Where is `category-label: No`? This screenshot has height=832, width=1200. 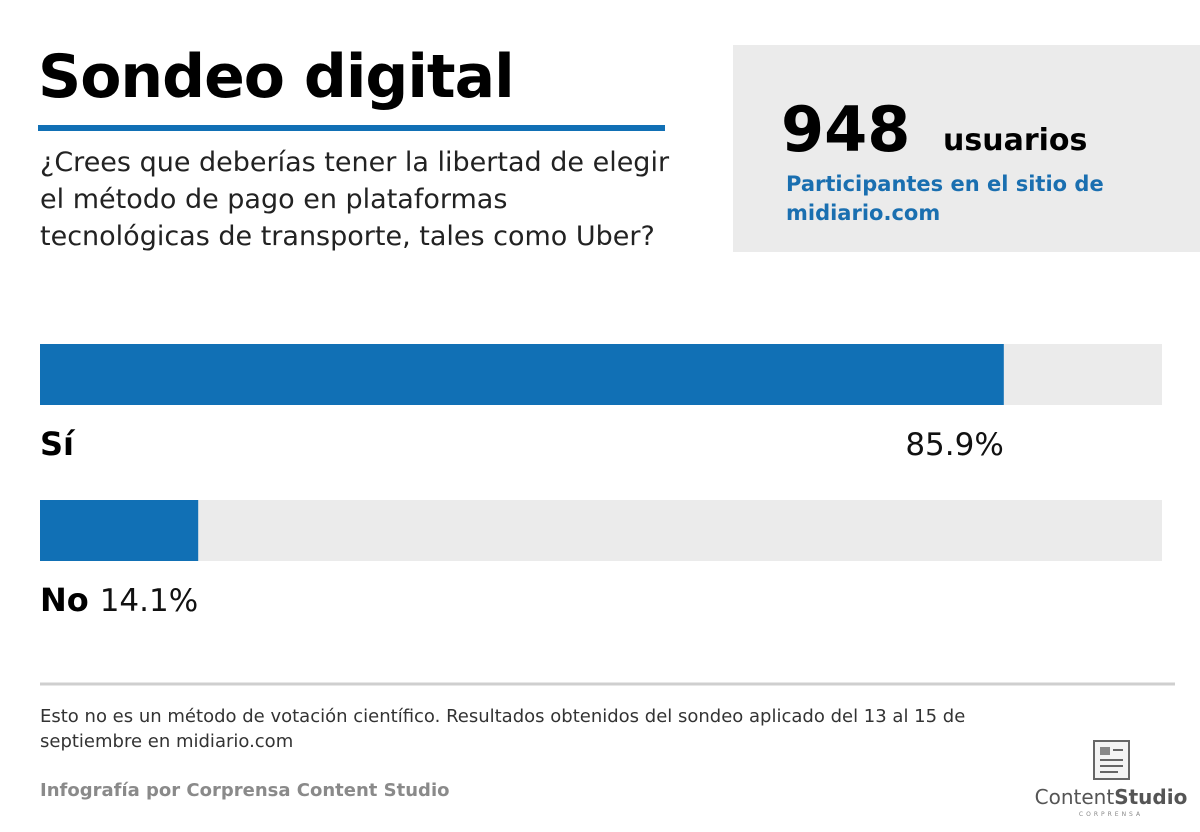 category-label: No is located at coordinates (64, 600).